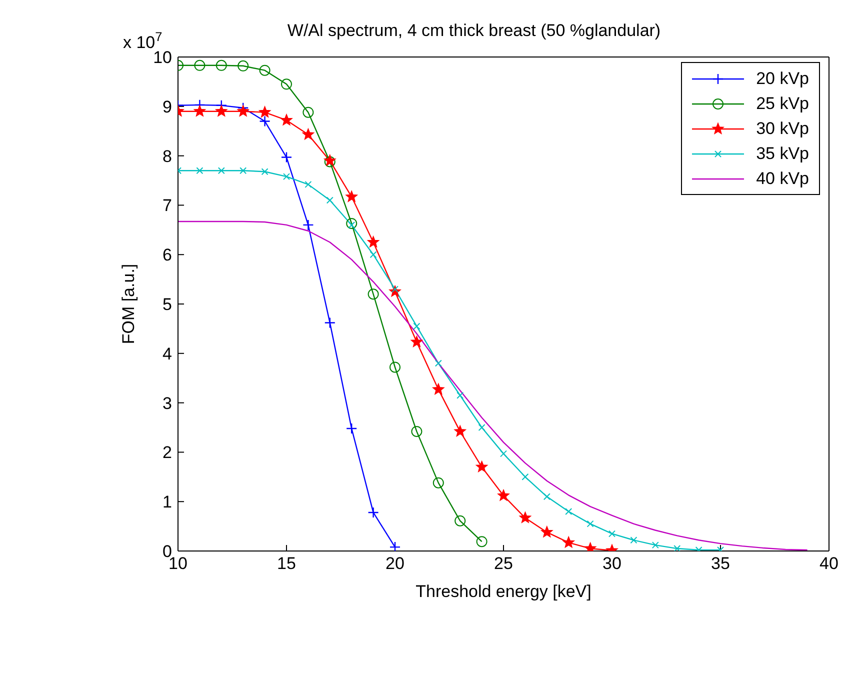 This screenshot has height=689, width=850. Describe the element at coordinates (782, 78) in the screenshot. I see `legend-label: 20 kVp` at that location.